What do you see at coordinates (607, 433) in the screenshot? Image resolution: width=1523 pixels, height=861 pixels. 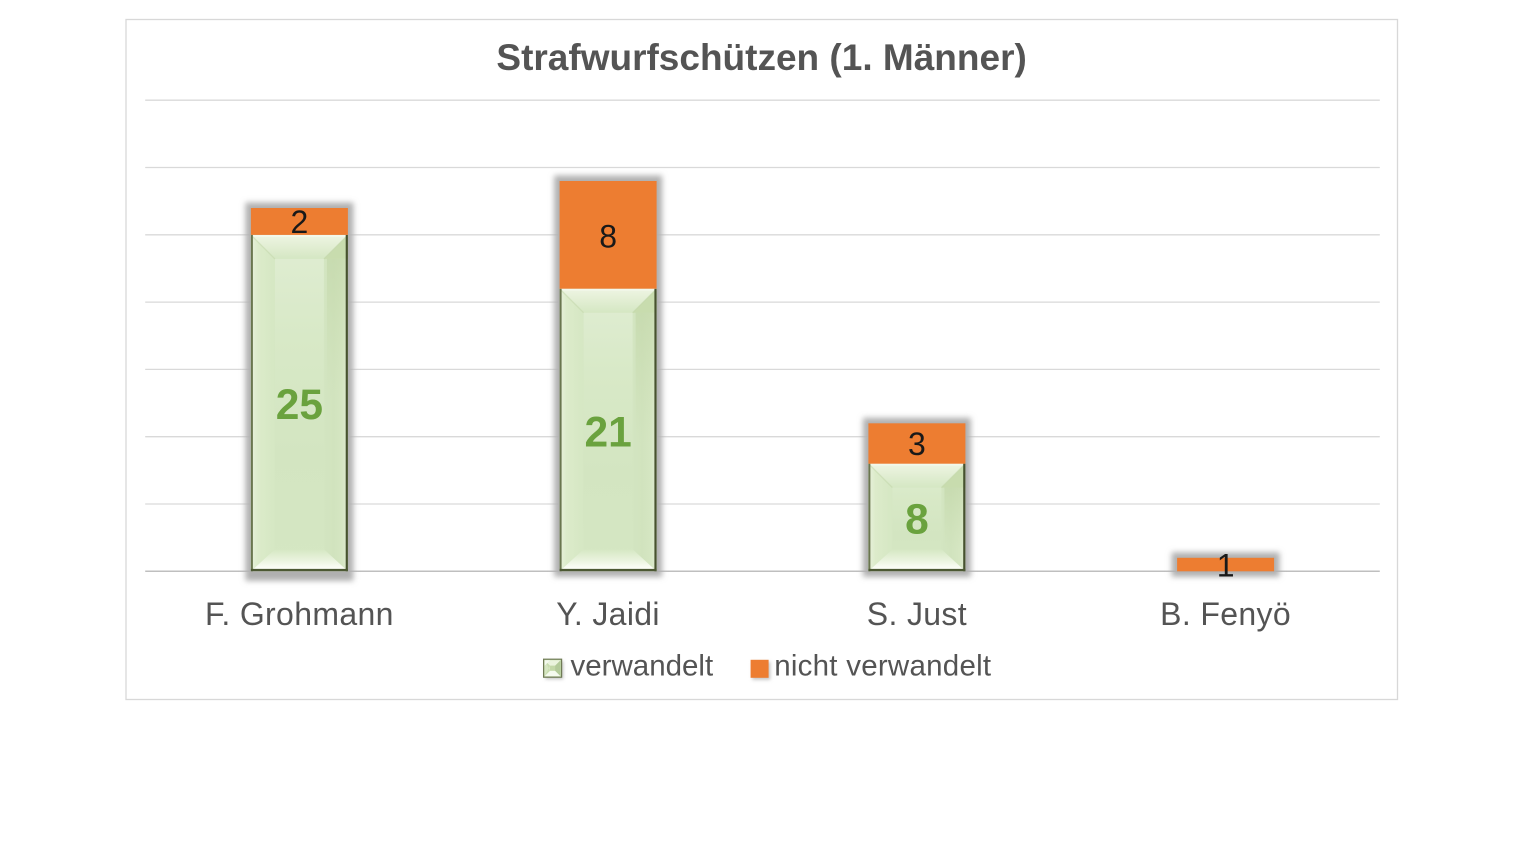 I see `svg-text: 21` at bounding box center [607, 433].